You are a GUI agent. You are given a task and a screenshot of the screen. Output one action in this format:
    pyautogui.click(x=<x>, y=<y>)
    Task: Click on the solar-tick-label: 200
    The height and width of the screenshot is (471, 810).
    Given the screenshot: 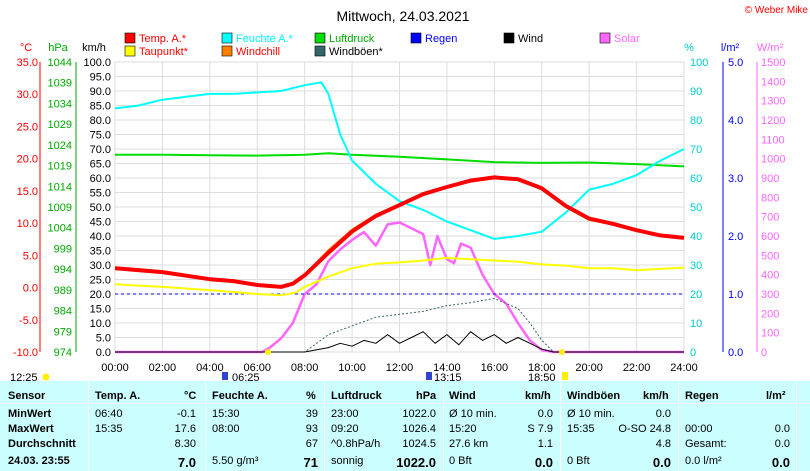 What is the action you would take?
    pyautogui.click(x=770, y=314)
    